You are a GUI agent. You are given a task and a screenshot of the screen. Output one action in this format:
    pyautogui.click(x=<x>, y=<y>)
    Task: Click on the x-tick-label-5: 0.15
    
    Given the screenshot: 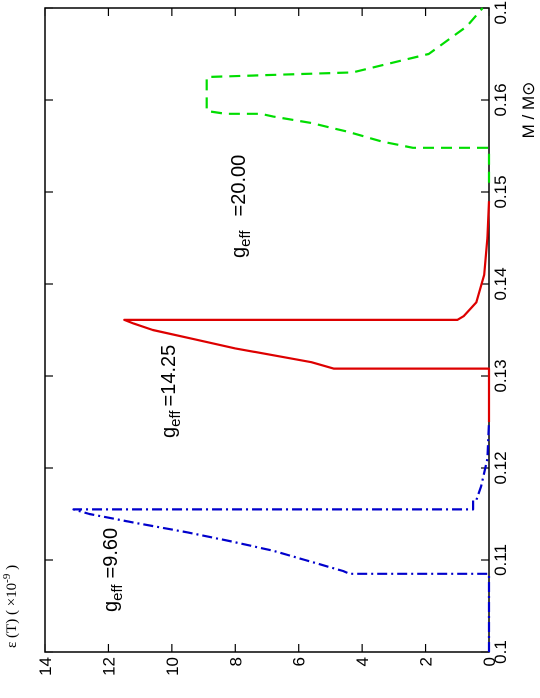 What is the action you would take?
    pyautogui.click(x=500, y=191)
    